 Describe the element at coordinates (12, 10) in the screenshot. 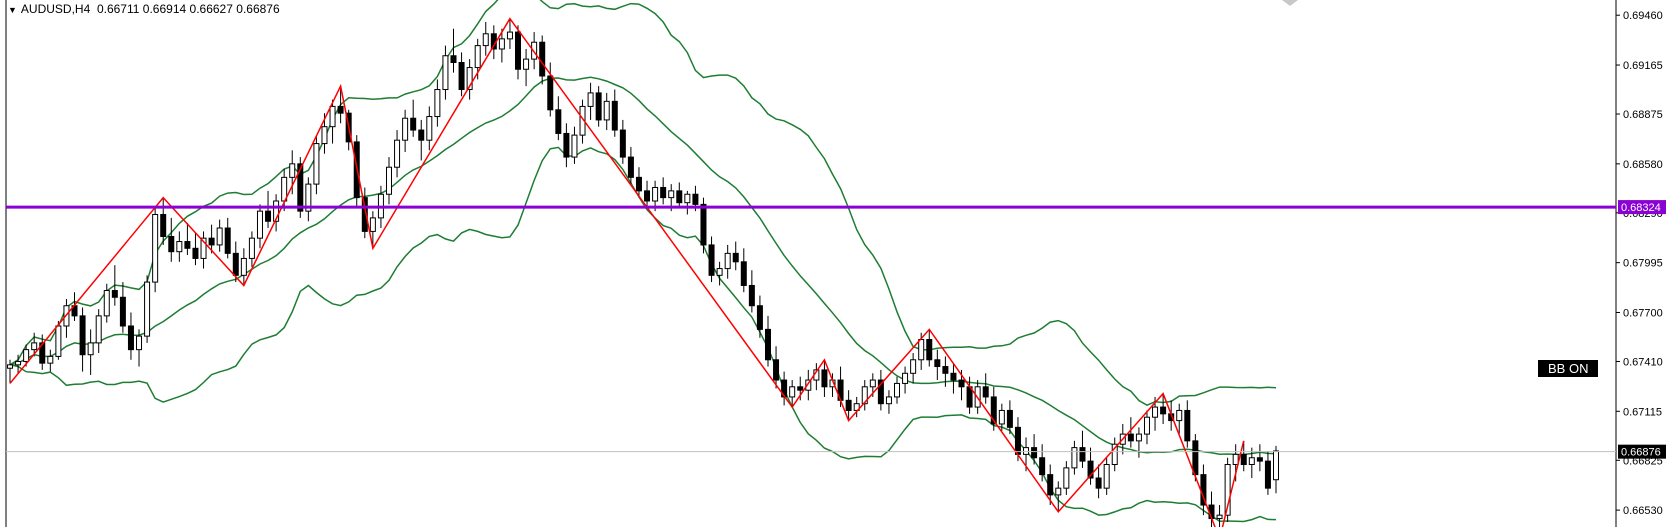

I see `symbol-dropdown-icon: ▼` at that location.